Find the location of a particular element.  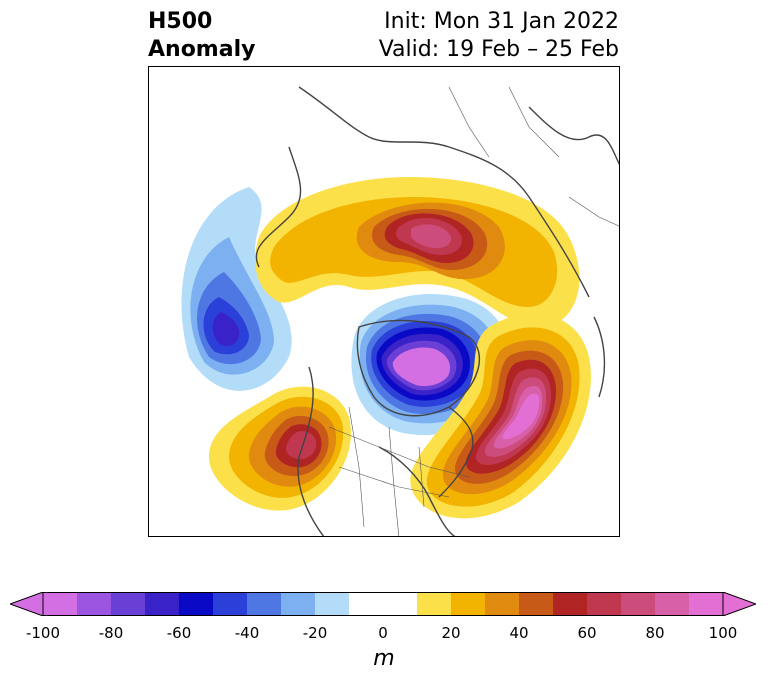

colorbar-tick-label: -80 is located at coordinates (111, 633).